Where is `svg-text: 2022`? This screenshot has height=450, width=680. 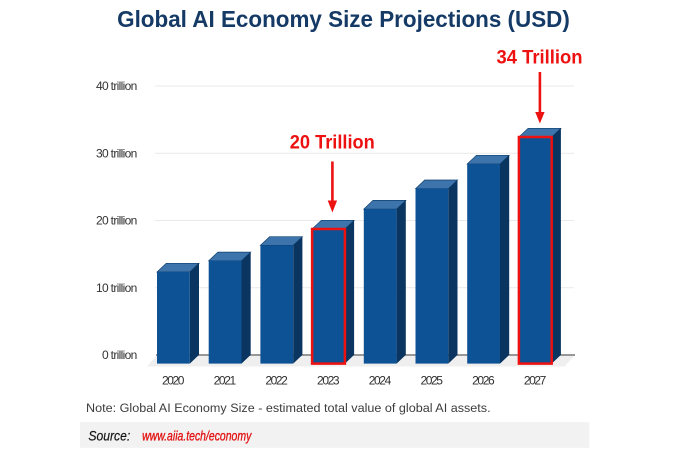
svg-text: 2022 is located at coordinates (276, 381).